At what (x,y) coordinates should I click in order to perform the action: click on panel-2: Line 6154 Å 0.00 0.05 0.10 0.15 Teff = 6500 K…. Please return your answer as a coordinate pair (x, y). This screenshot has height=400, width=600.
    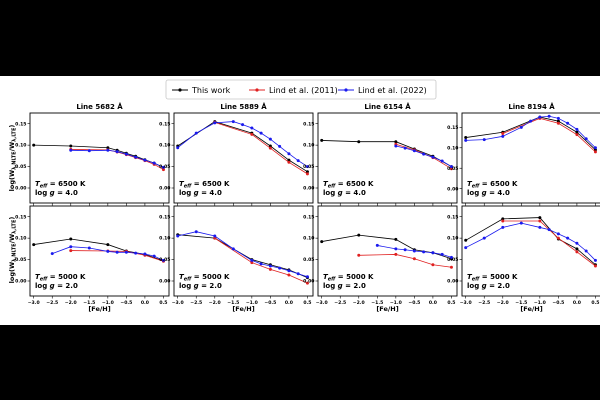
    Looking at the image, I should click on (380, 154).